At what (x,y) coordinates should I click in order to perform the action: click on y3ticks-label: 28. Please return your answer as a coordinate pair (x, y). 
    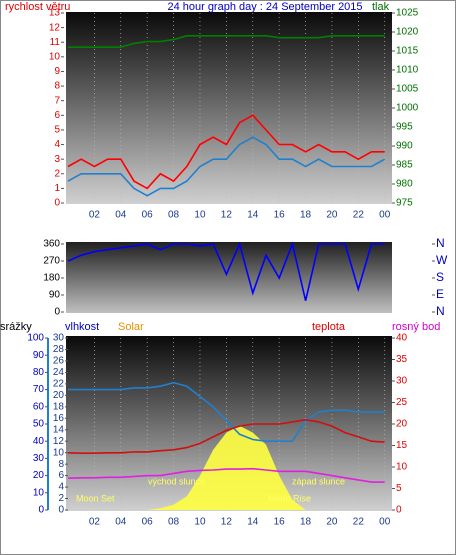
    Looking at the image, I should click on (59, 349).